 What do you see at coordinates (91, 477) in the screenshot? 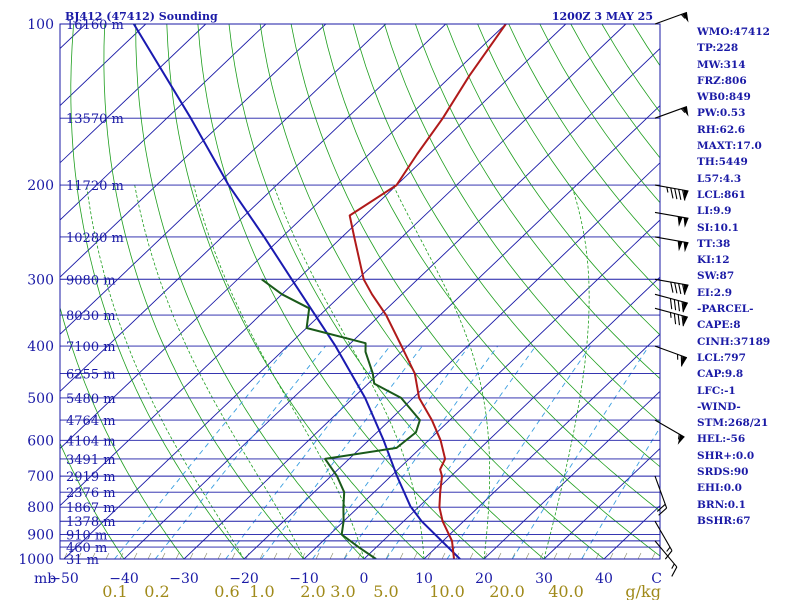
I see `height-label: 2919 m` at bounding box center [91, 477].